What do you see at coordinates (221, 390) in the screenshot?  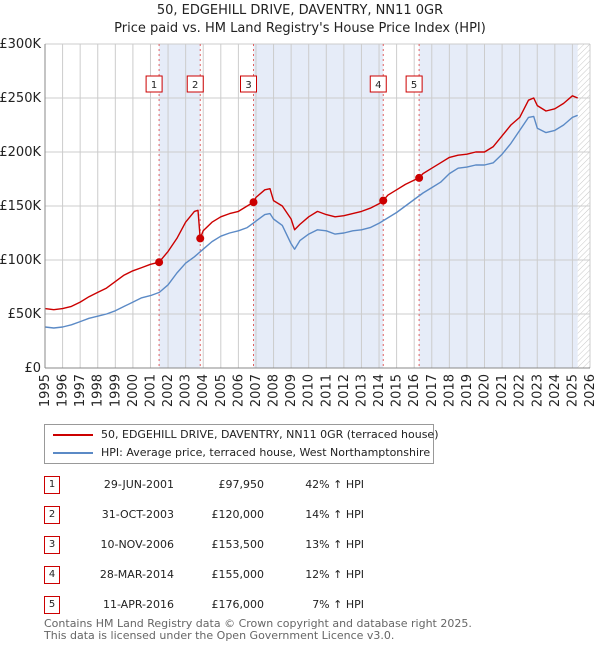 I see `x-tick-label: 2005` at bounding box center [221, 390].